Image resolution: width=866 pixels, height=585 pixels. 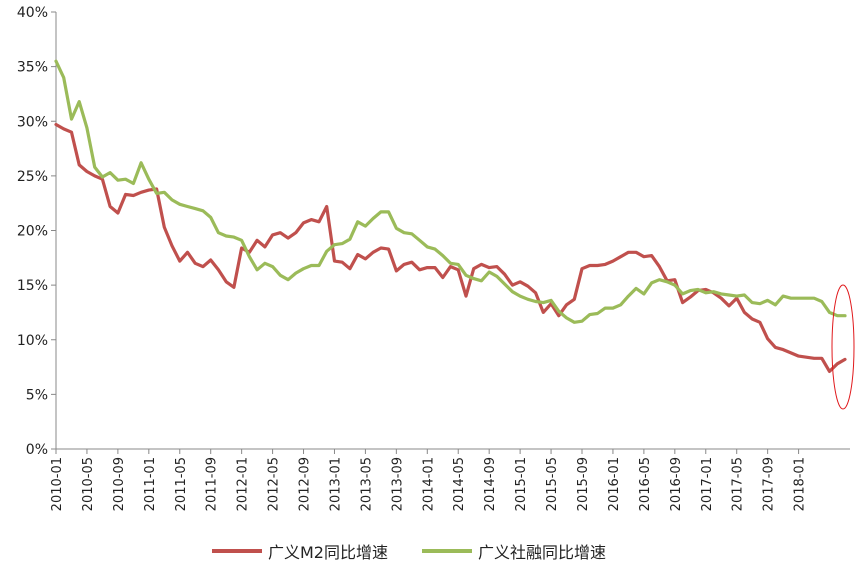 What do you see at coordinates (274, 484) in the screenshot?
I see `x-tick-label: 2012-05` at bounding box center [274, 484].